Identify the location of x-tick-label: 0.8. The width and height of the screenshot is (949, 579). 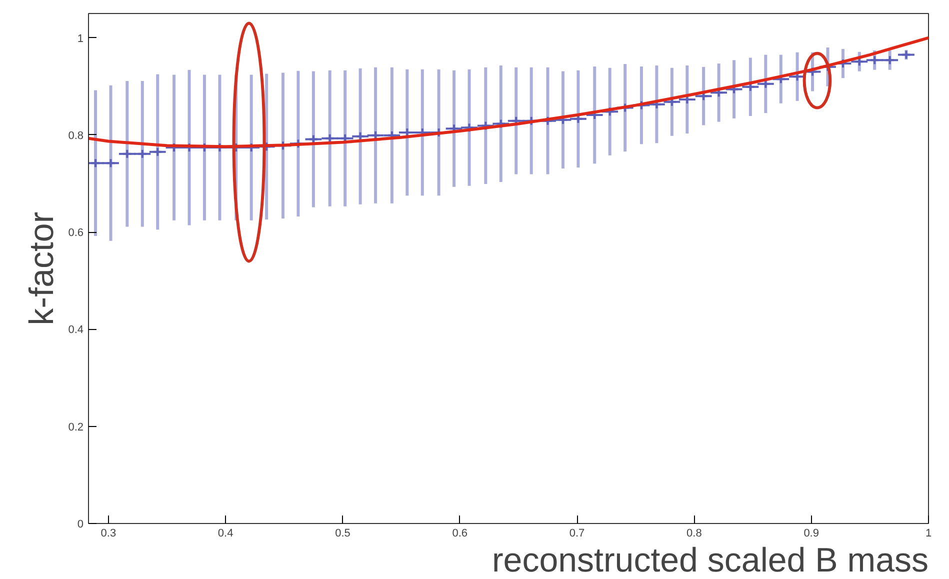
(694, 534).